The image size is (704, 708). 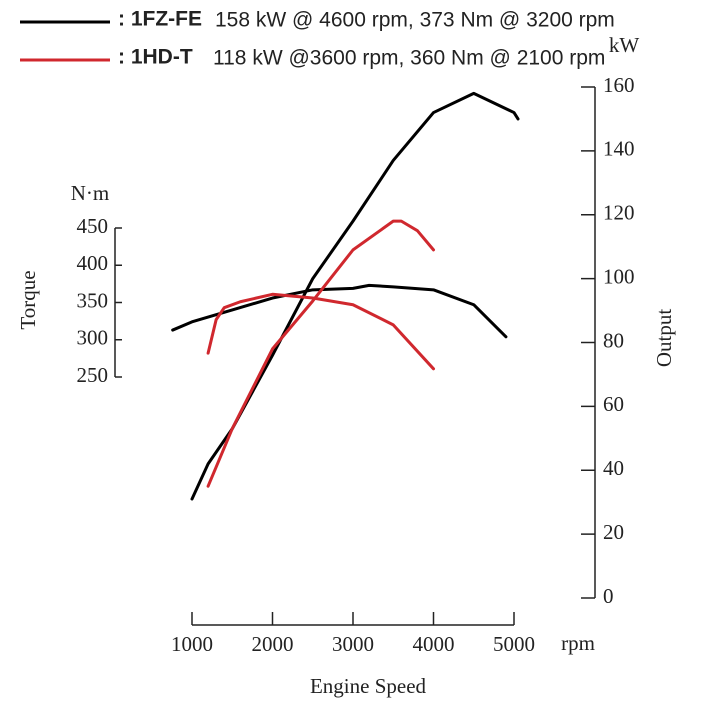 I want to click on legend-spec: 158 kW @ 4600 rpm, 373 Nm @ 3200 rpm, so click(x=415, y=20).